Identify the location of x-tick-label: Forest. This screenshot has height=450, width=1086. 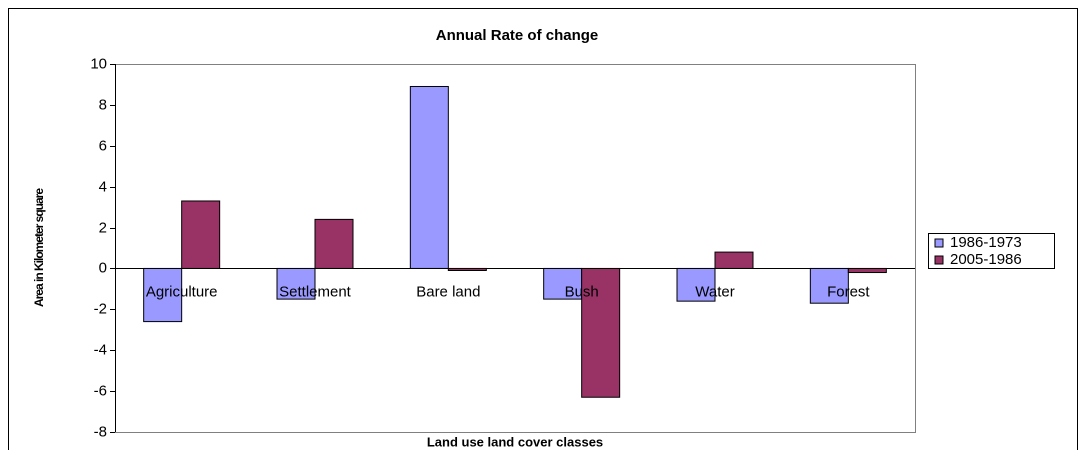
(848, 291).